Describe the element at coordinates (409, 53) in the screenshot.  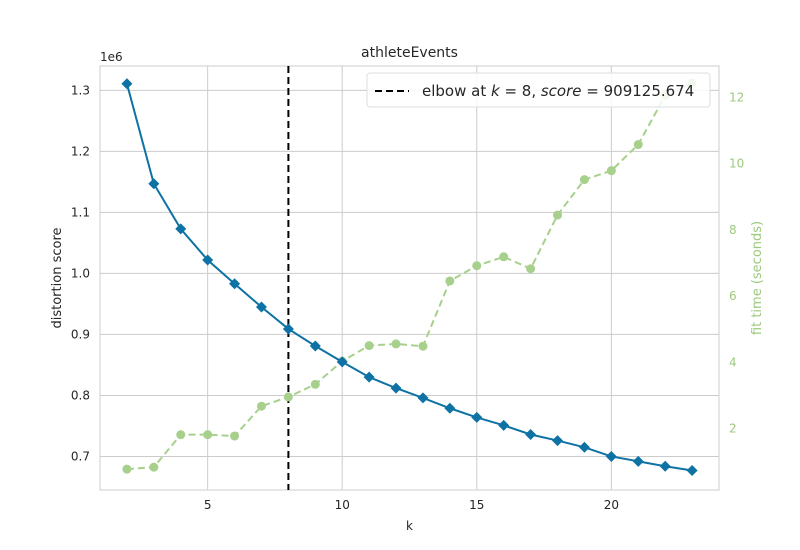
I see `chart-title: athleteEvents` at that location.